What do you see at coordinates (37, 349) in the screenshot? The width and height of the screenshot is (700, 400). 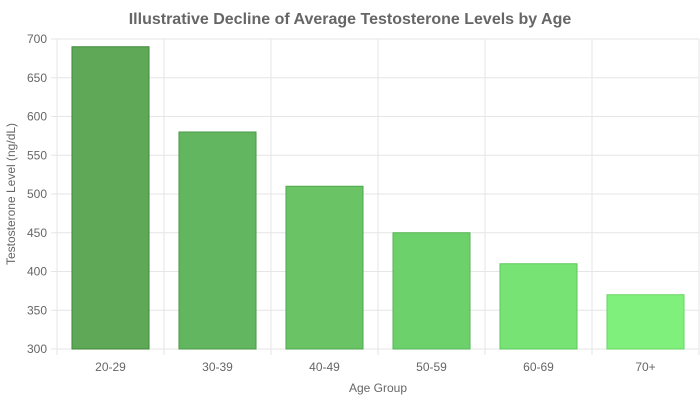 I see `y-tick-label: 300` at bounding box center [37, 349].